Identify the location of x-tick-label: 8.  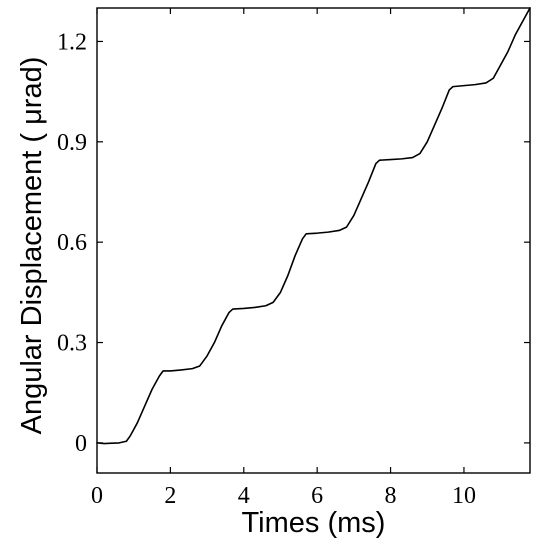
(391, 496).